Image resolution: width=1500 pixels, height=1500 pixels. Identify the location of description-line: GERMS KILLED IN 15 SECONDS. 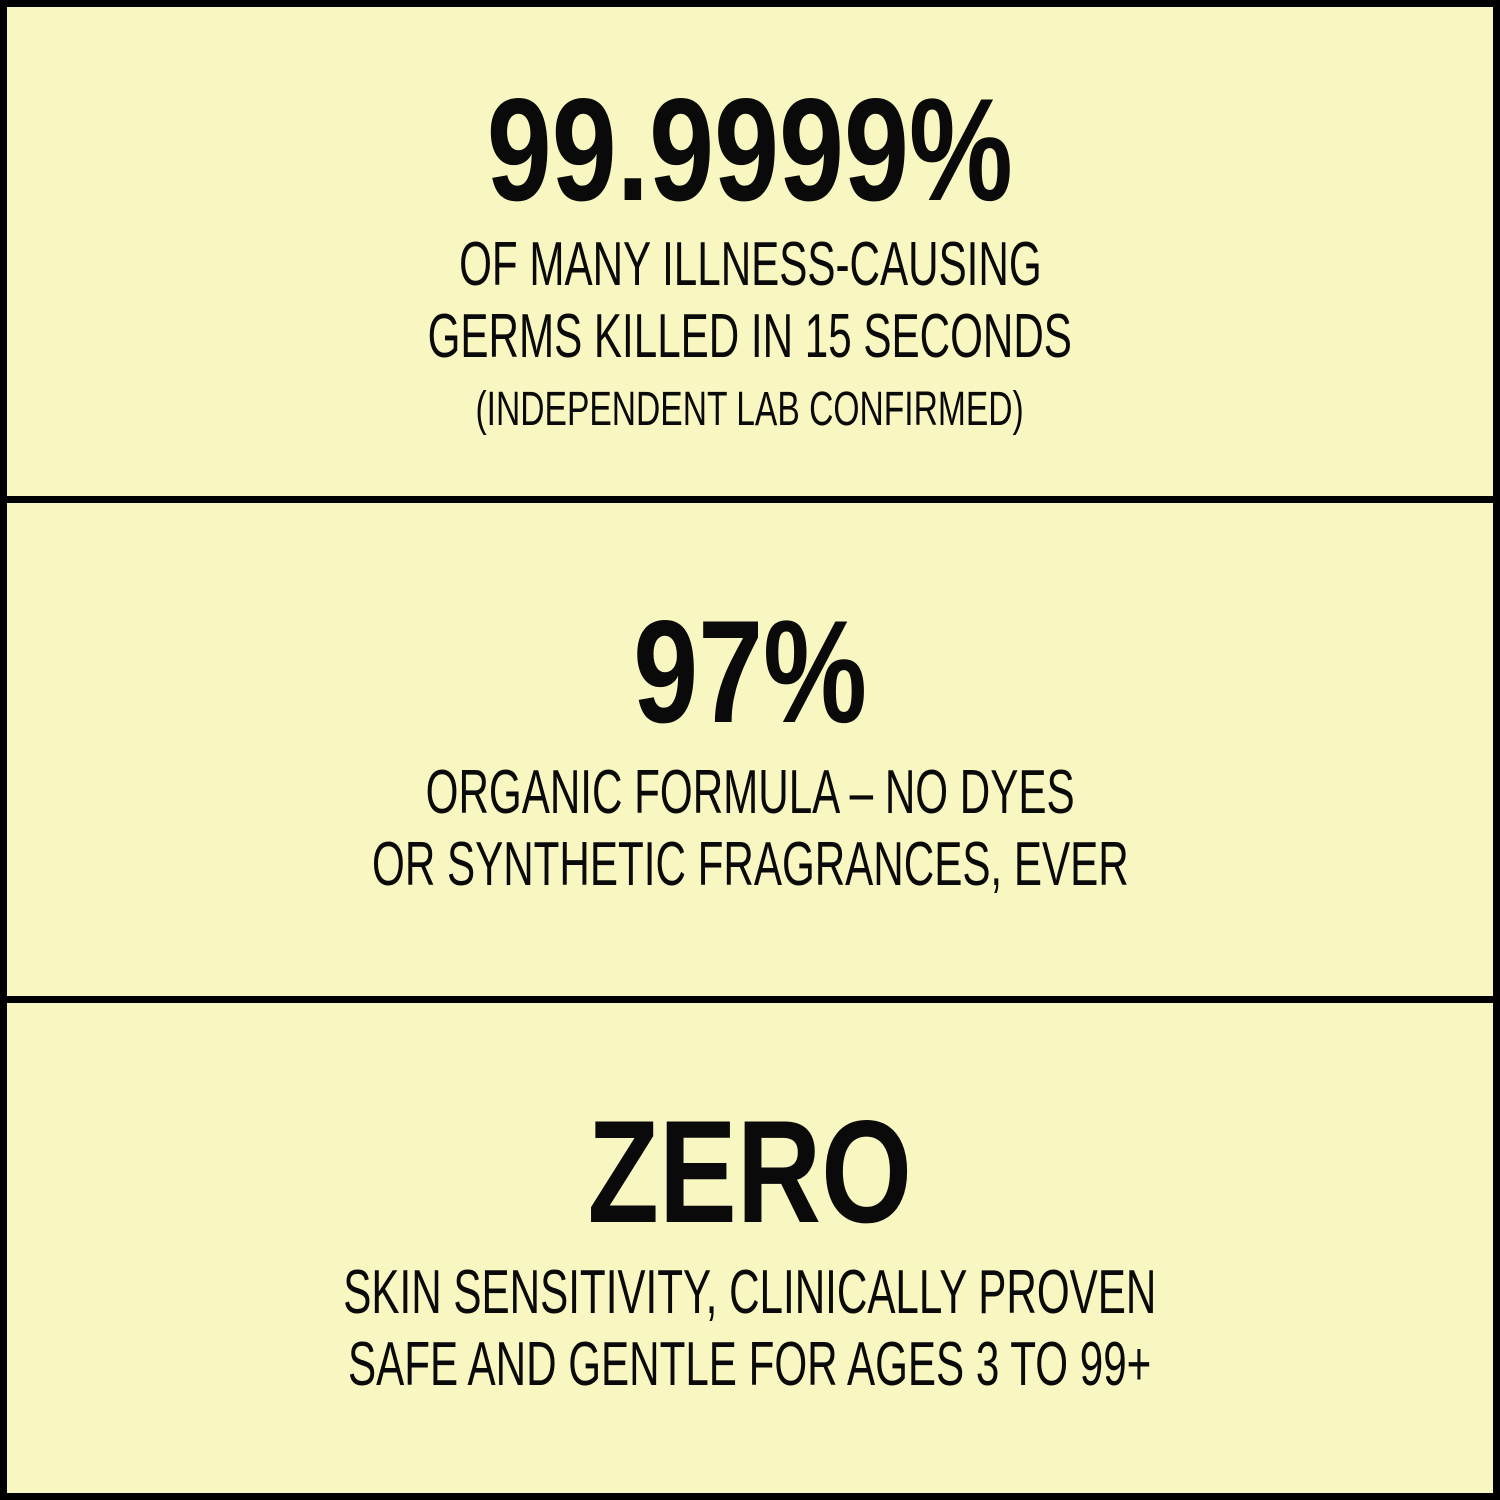
(750, 336).